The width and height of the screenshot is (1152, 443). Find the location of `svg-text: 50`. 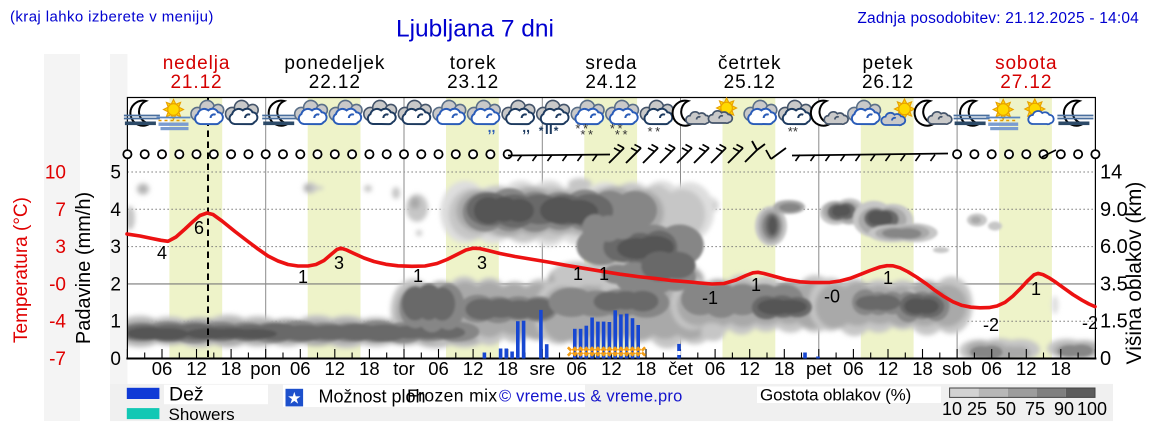

svg-text: 50 is located at coordinates (1006, 409).